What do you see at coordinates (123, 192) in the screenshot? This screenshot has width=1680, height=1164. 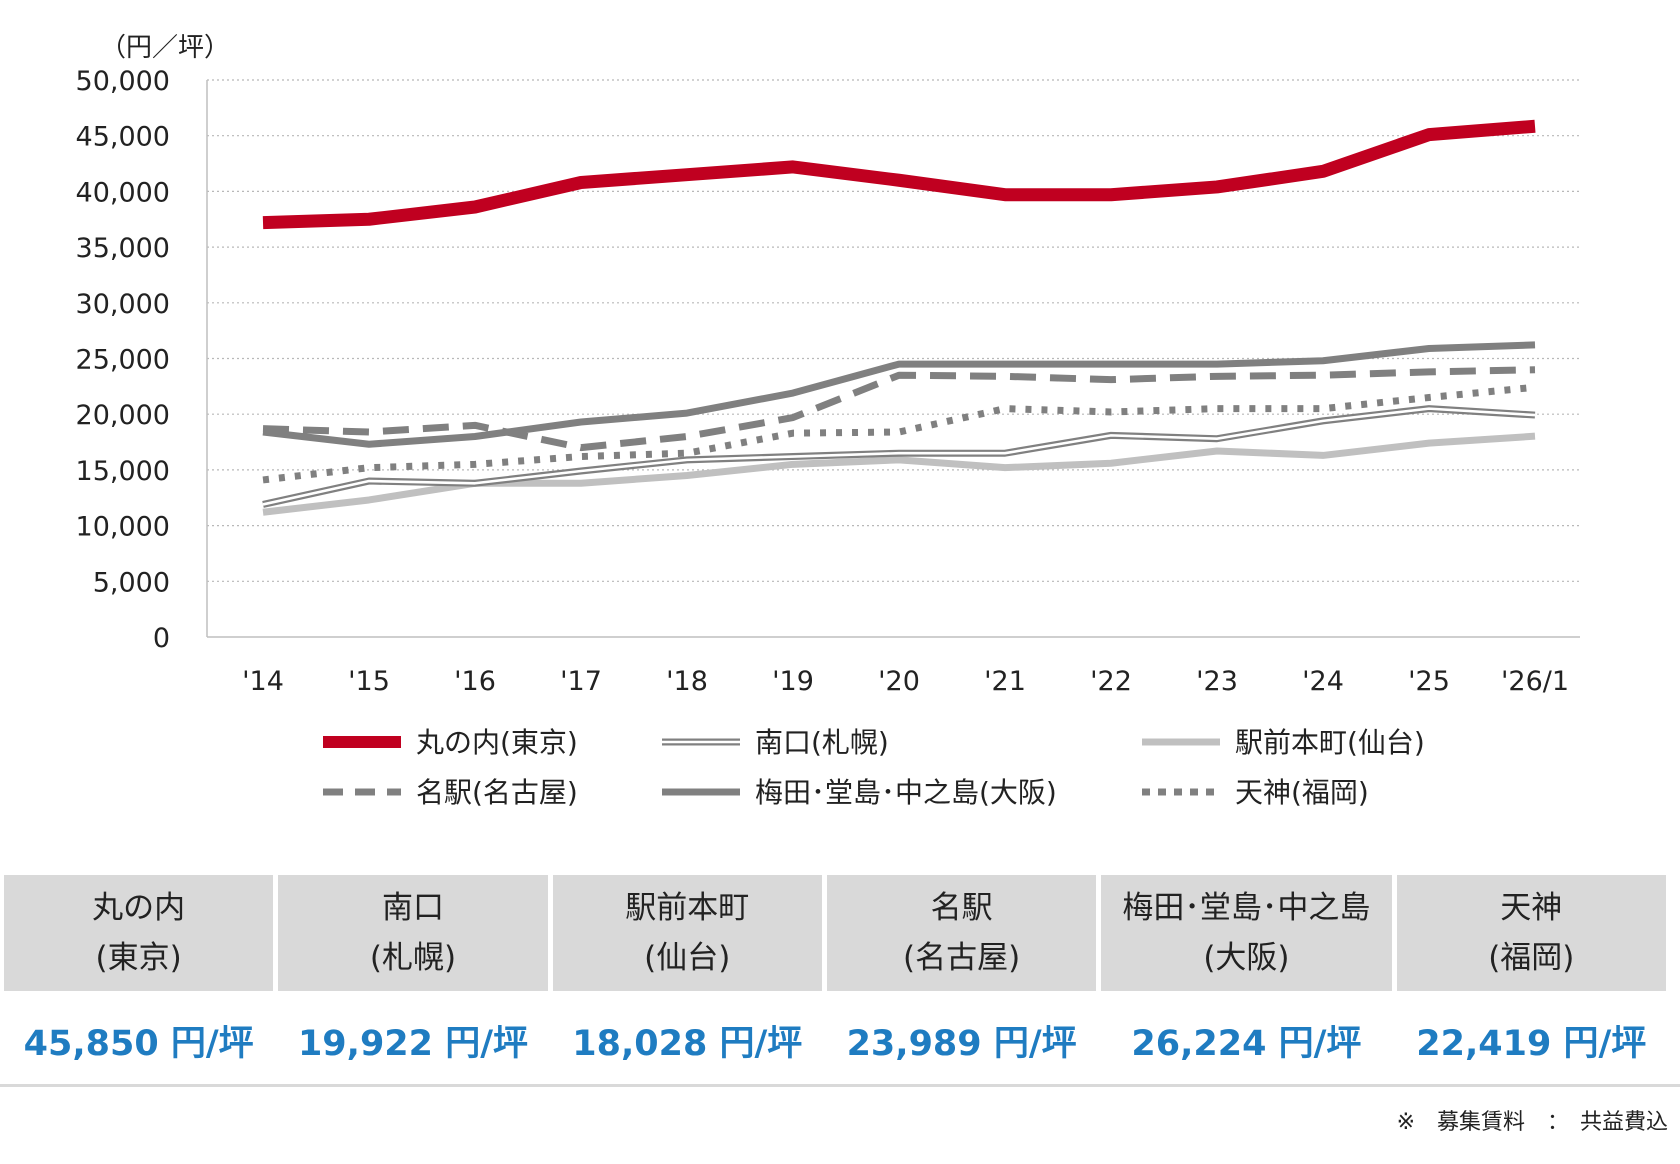 I see `y-tick-label: 40,000` at bounding box center [123, 192].